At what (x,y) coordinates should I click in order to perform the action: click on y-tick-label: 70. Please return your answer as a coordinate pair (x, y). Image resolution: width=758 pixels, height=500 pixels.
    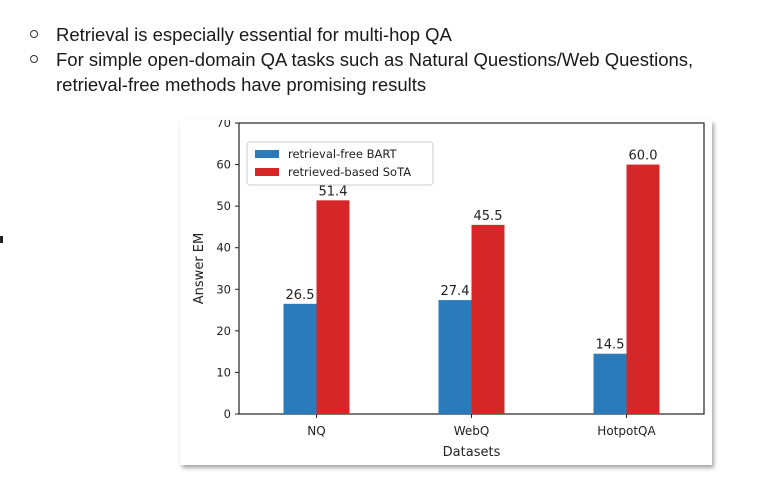
    Looking at the image, I should click on (223, 125).